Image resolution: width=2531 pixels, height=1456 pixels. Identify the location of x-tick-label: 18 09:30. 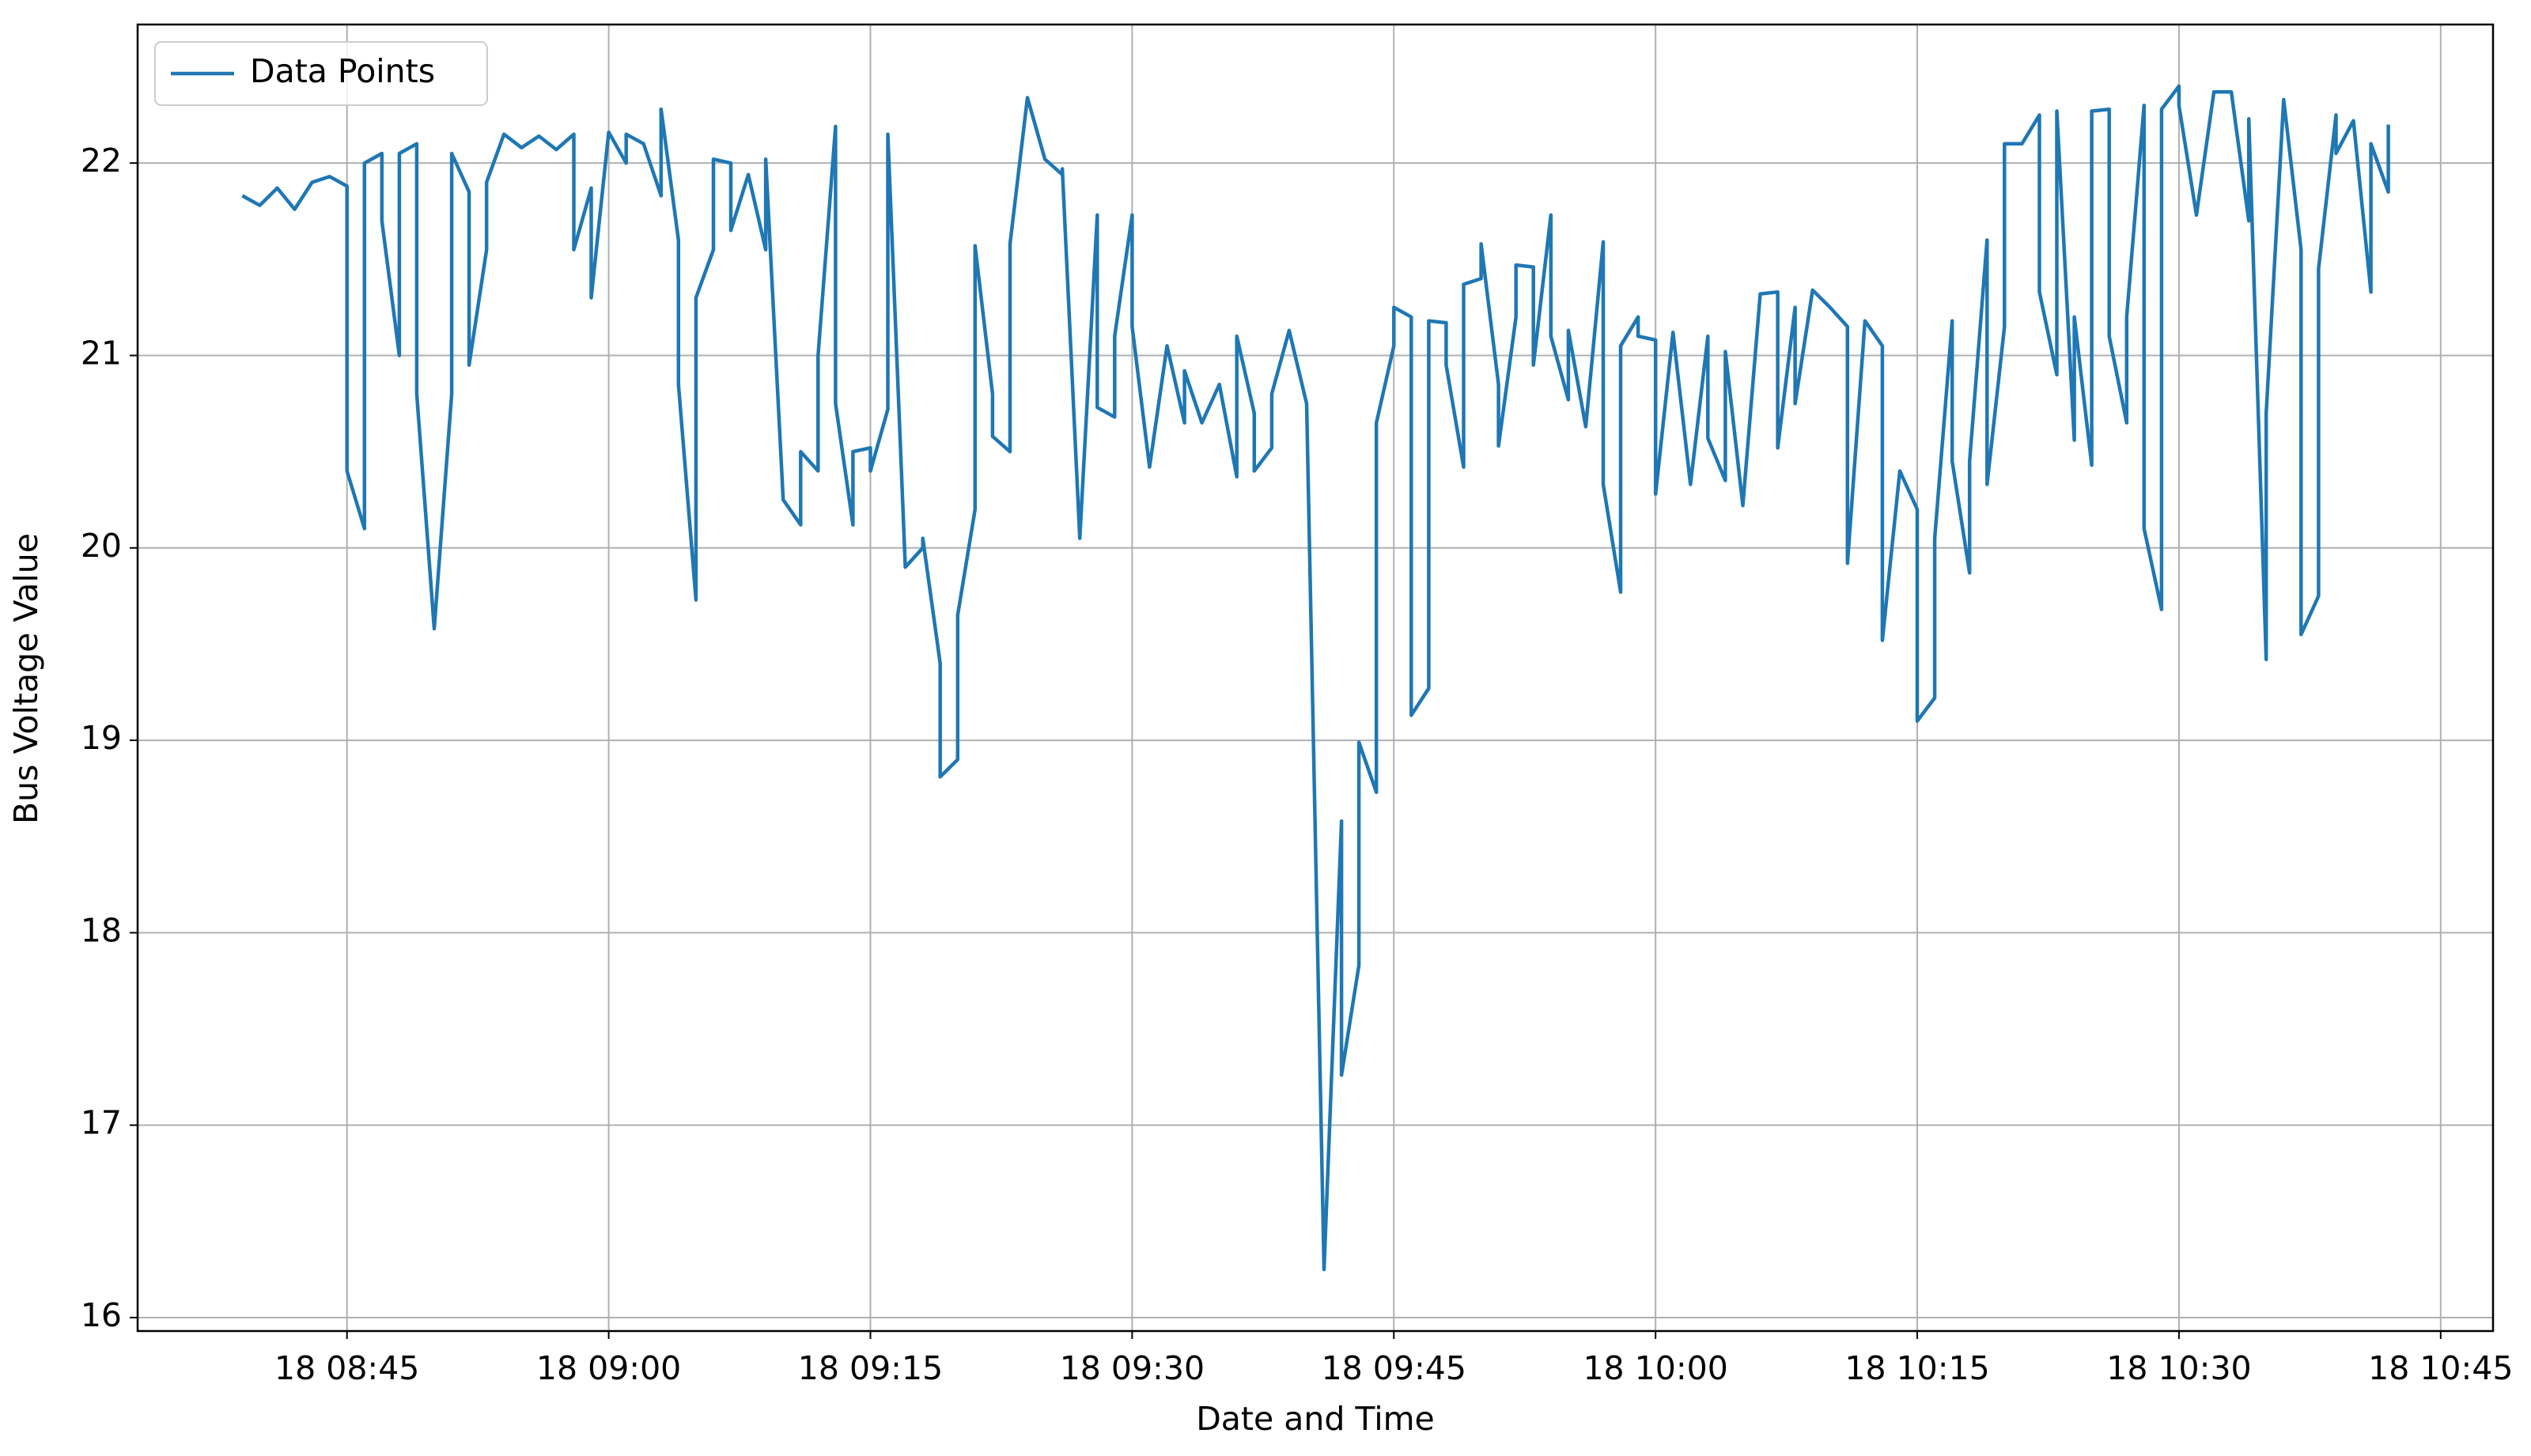
(1132, 1368).